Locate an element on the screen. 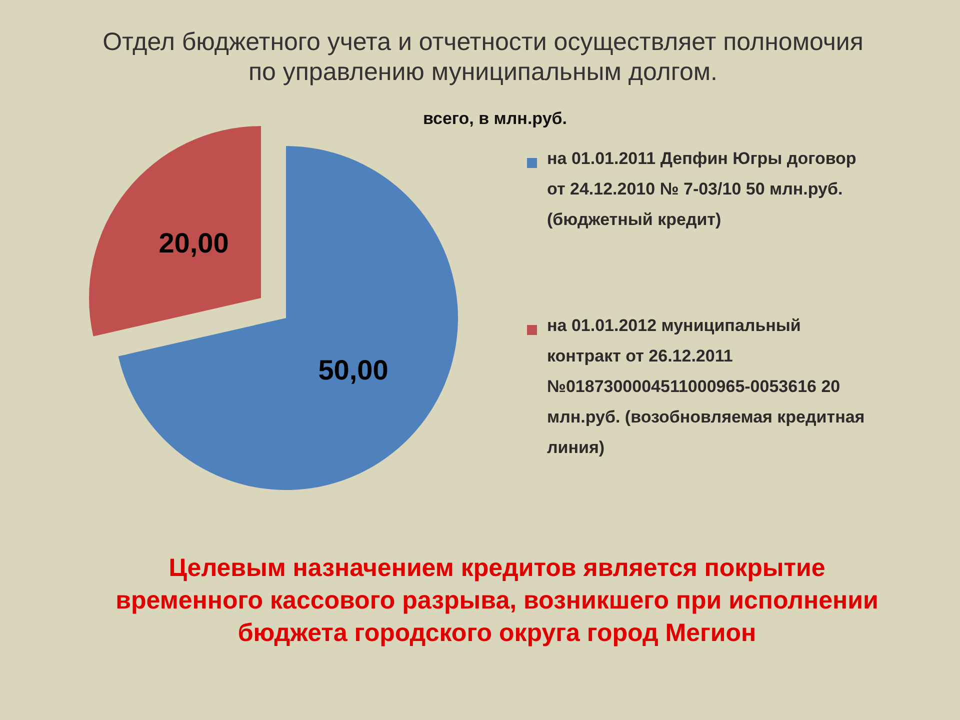 Image resolution: width=960 pixels, height=720 pixels. text: Целевым назначением кредитов является покрытие временного кассового разрыва, возникшего при исполнении бюджета городского округа город Мегион is located at coordinates (497, 600).